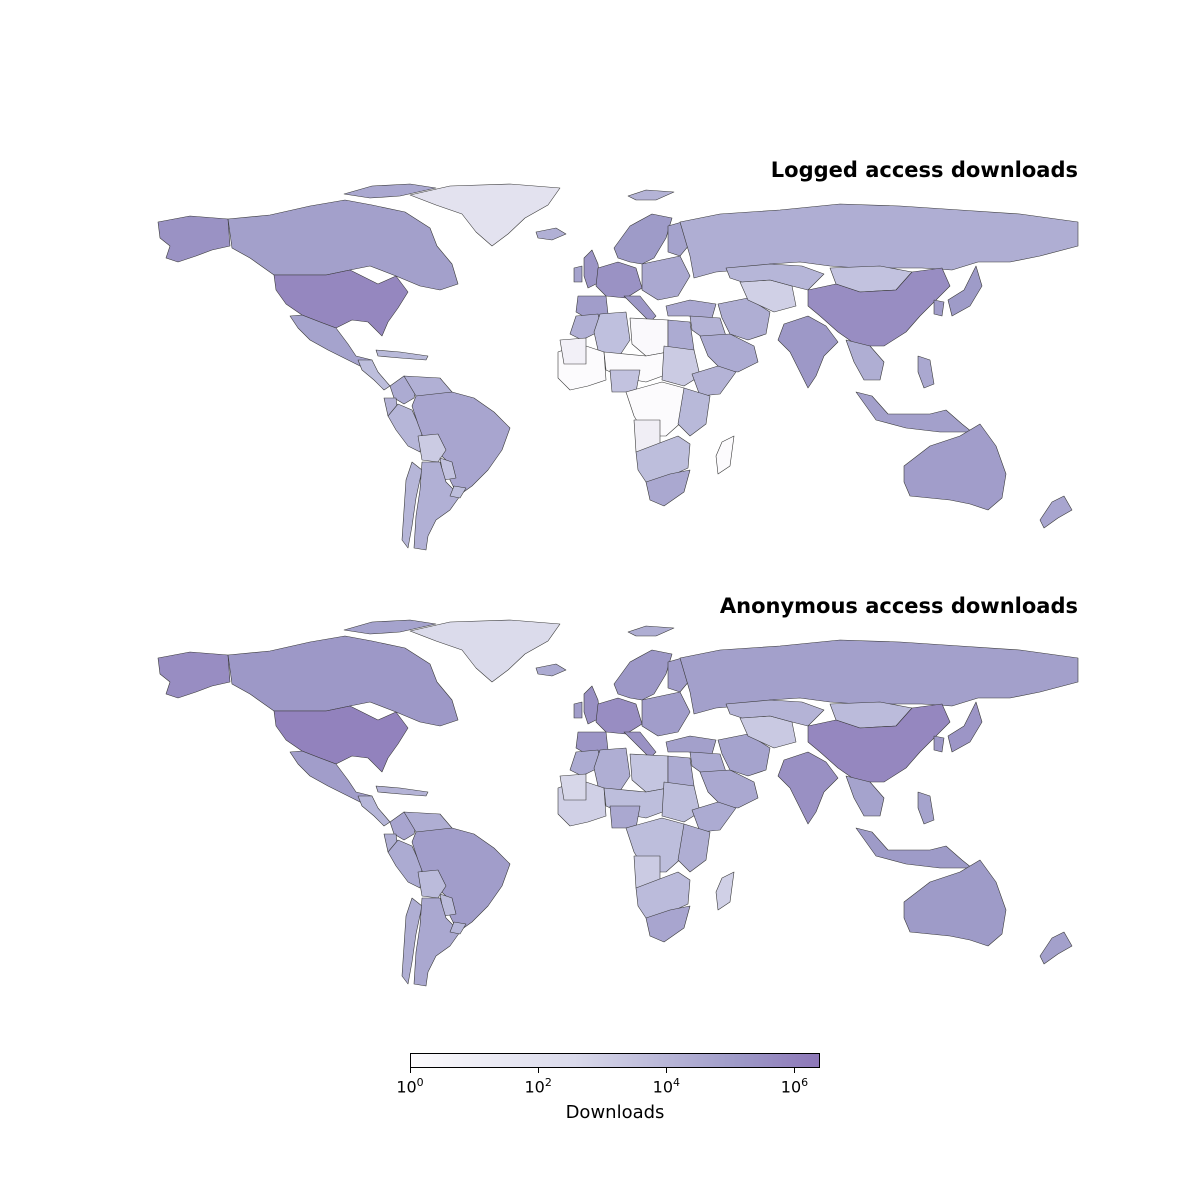  Describe the element at coordinates (615, 1112) in the screenshot. I see `colorbar-label: Downloads` at that location.